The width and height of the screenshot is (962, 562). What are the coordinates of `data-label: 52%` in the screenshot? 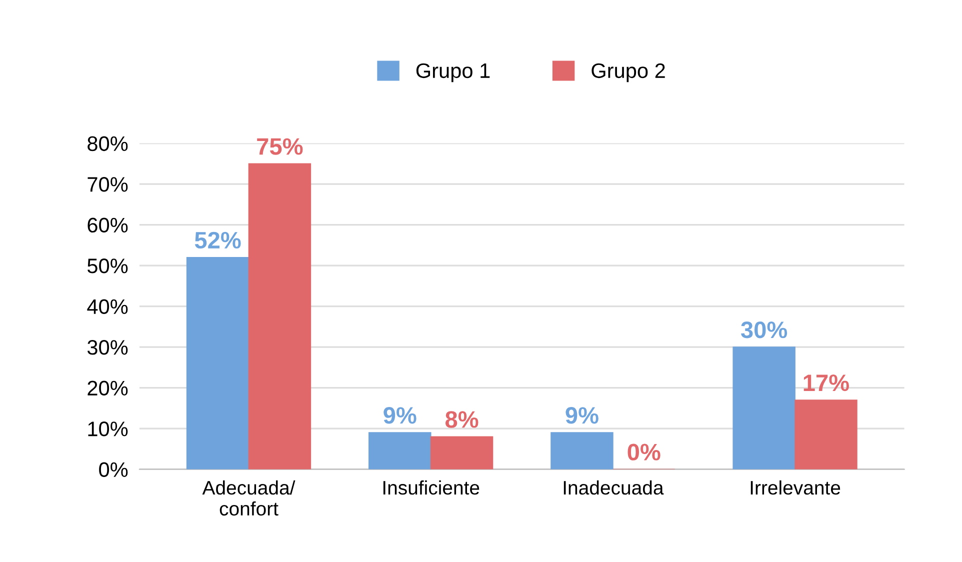 It's located at (217, 240).